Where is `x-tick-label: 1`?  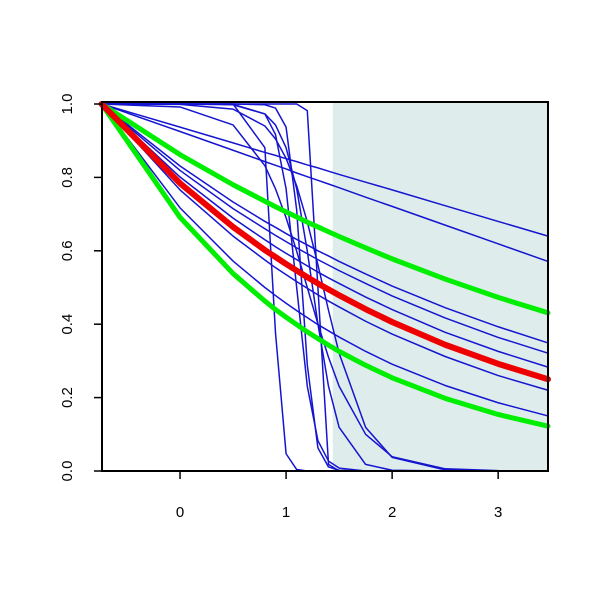 x-tick-label: 1 is located at coordinates (286, 512).